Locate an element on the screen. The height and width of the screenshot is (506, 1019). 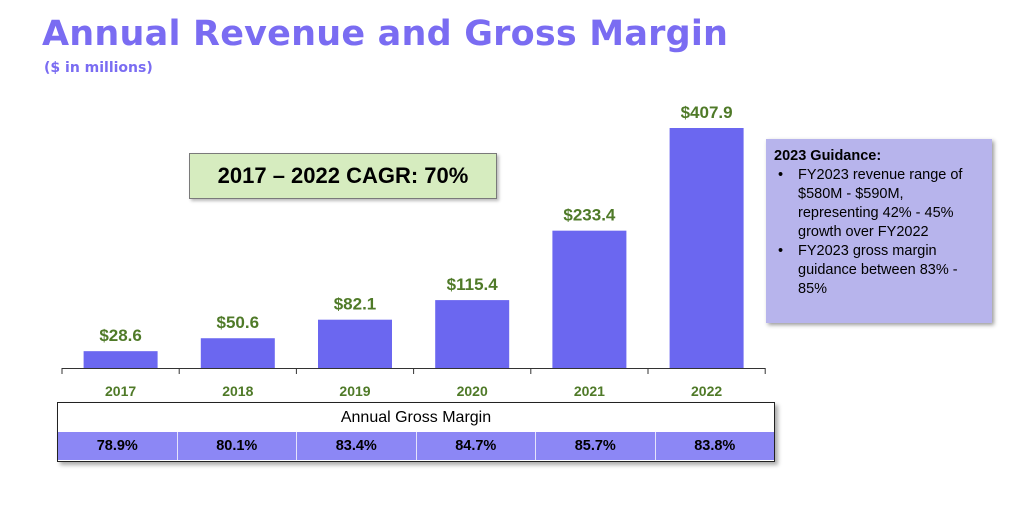
x-tick-label: 2021 is located at coordinates (589, 391).